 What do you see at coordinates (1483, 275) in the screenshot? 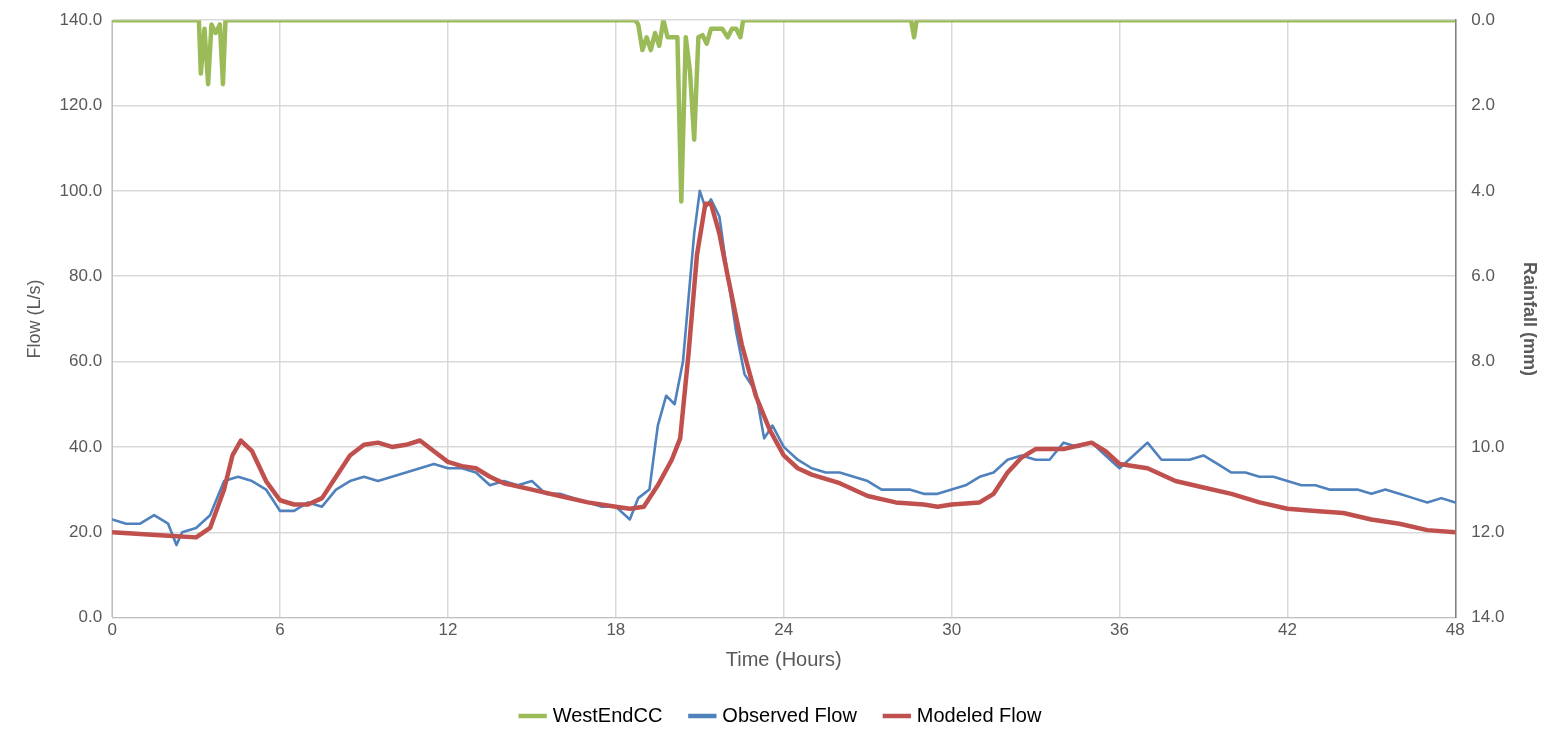
I see `y2-tick-label: 6.0` at bounding box center [1483, 275].